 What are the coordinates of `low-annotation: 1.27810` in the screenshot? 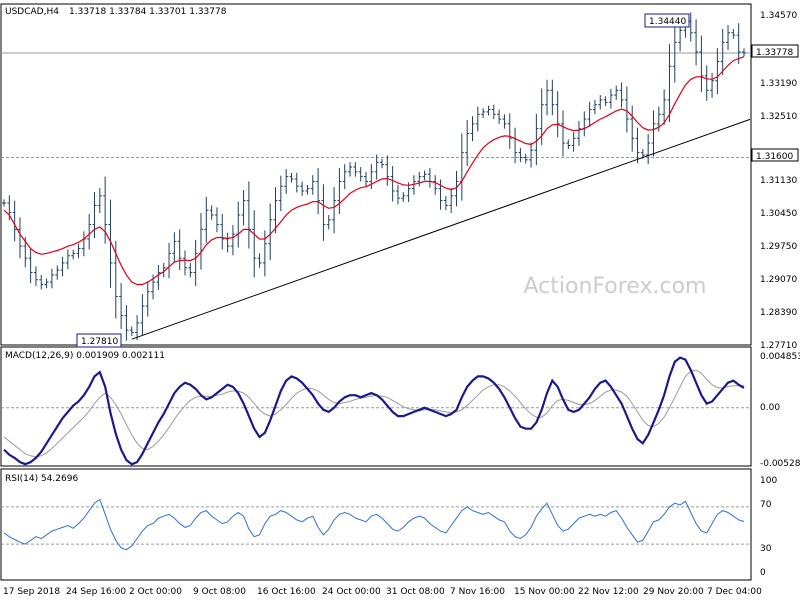 It's located at (99, 340).